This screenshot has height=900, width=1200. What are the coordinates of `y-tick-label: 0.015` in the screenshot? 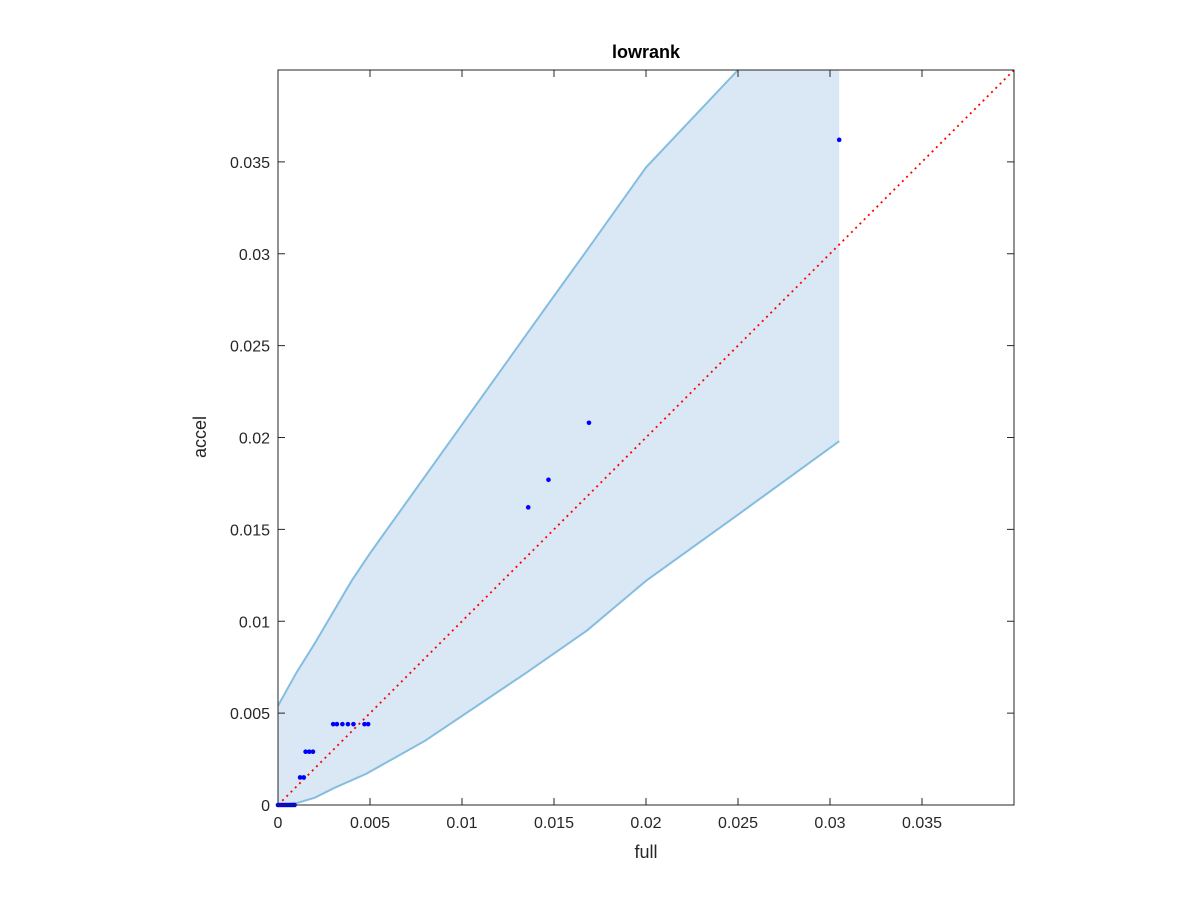 It's located at (250, 530).